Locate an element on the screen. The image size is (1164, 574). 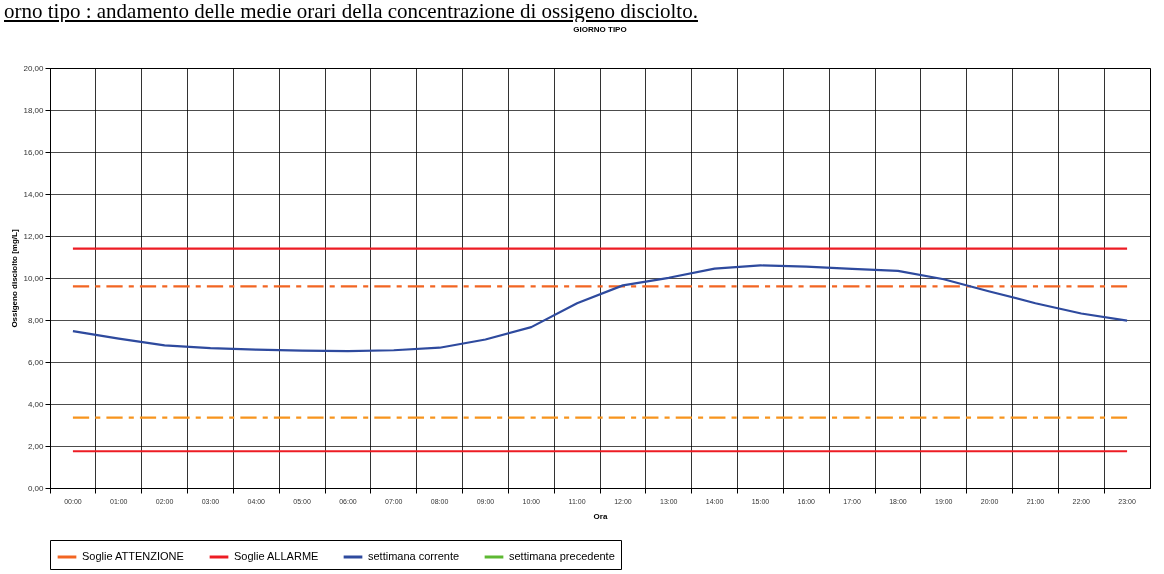
y-tick-label: 14,00 is located at coordinates (34, 194).